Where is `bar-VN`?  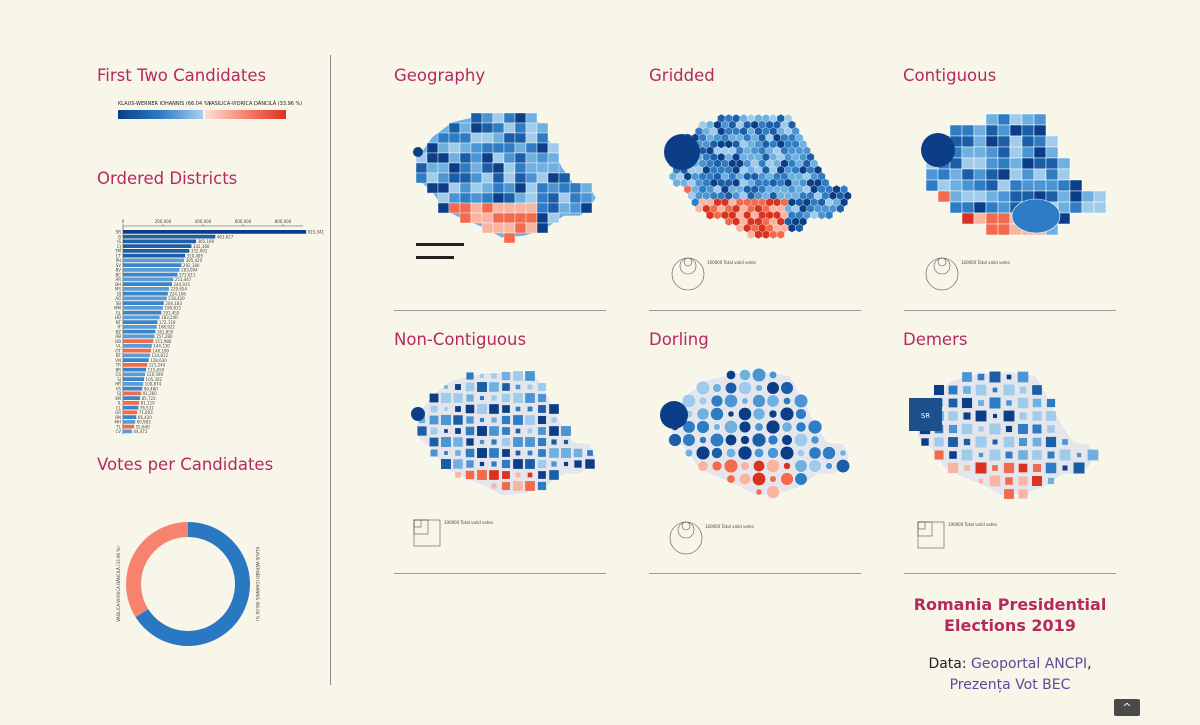
bar-VN is located at coordinates (136, 360).